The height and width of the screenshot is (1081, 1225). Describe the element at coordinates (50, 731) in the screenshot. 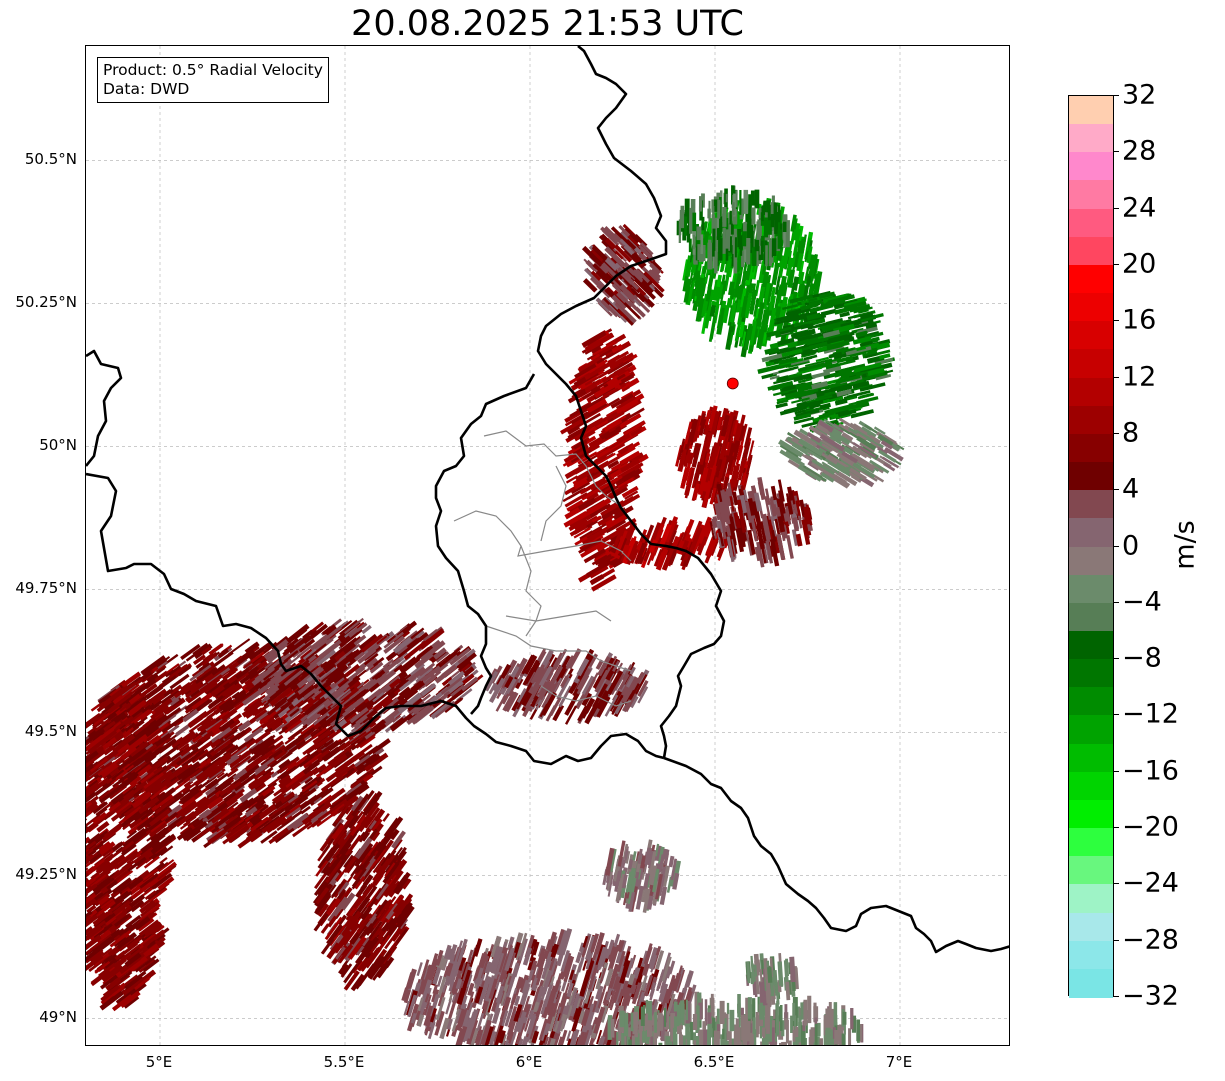

I see `lat-tick-label: 49.5°N` at that location.